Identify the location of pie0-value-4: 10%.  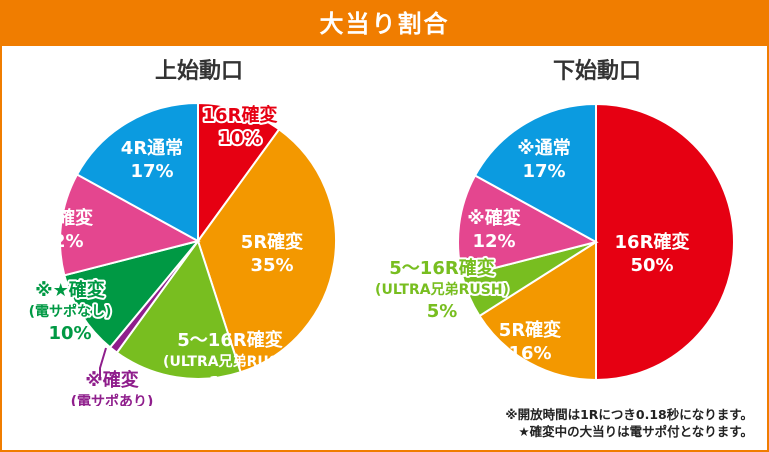
(69, 333).